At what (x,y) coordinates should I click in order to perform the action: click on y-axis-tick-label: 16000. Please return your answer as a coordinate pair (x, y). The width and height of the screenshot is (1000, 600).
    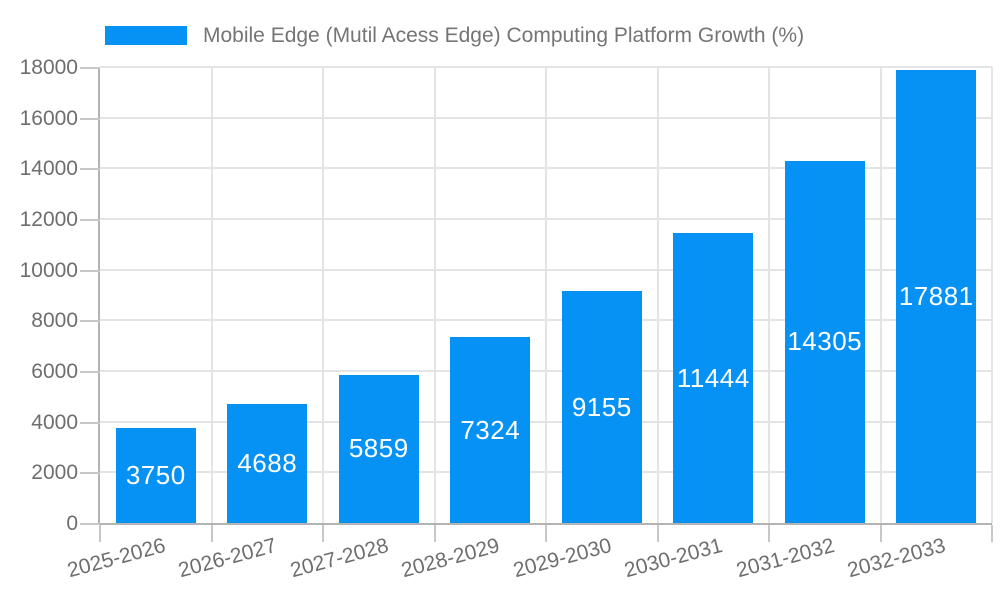
    Looking at the image, I should click on (48, 118).